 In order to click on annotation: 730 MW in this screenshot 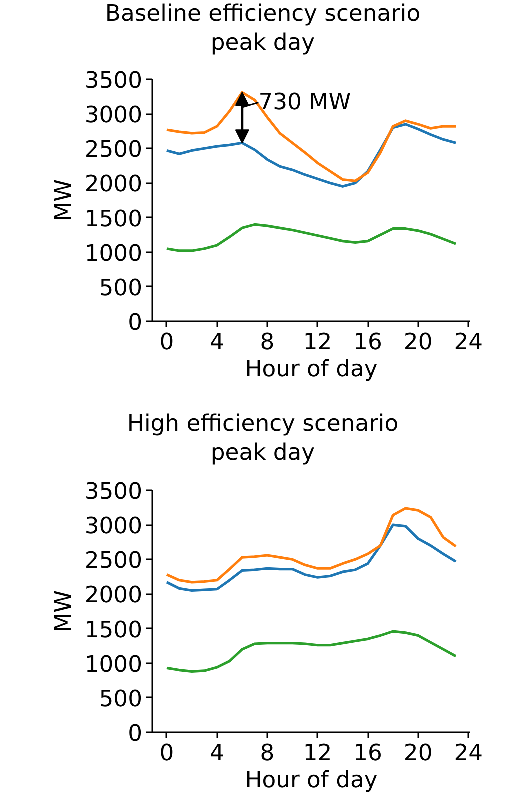, I will do `click(305, 103)`.